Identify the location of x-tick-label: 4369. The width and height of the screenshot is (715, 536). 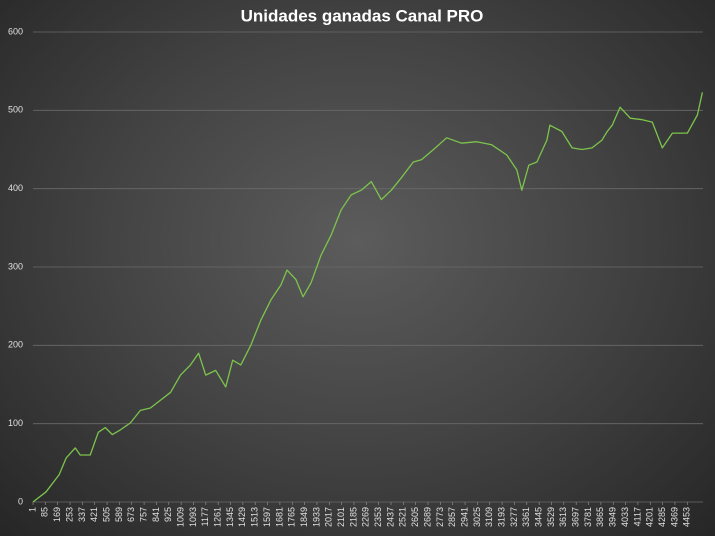
(674, 517).